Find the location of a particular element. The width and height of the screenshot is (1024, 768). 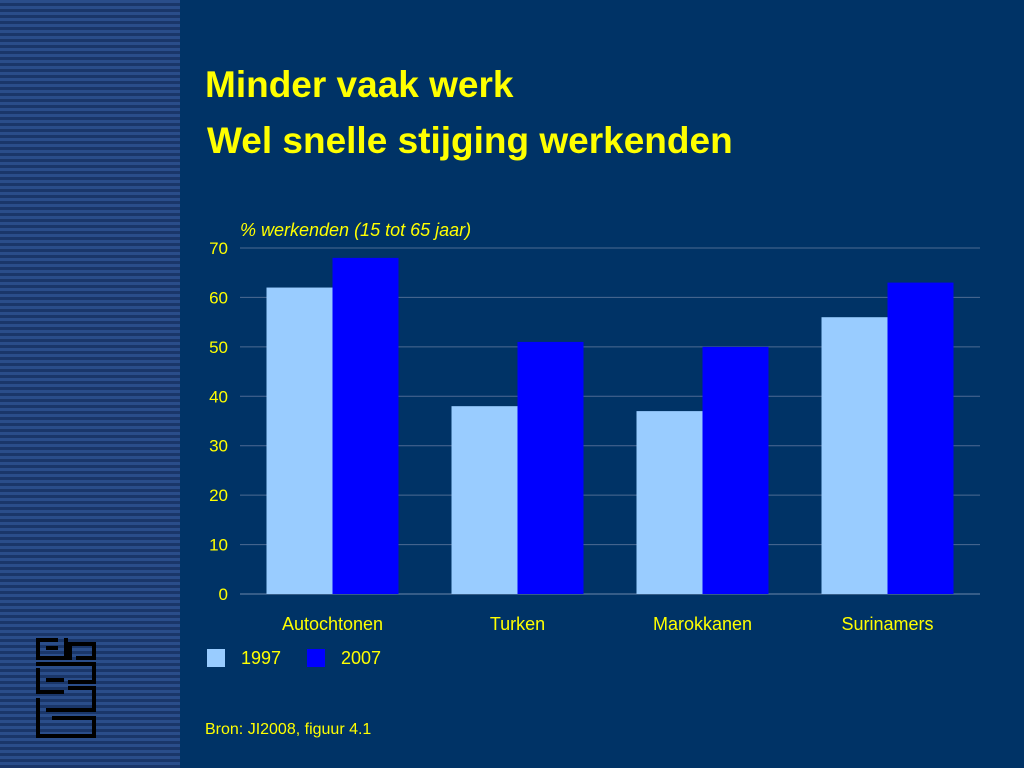

y-axis-label: % werkenden (15 tot 65 jaar) is located at coordinates (355, 230).